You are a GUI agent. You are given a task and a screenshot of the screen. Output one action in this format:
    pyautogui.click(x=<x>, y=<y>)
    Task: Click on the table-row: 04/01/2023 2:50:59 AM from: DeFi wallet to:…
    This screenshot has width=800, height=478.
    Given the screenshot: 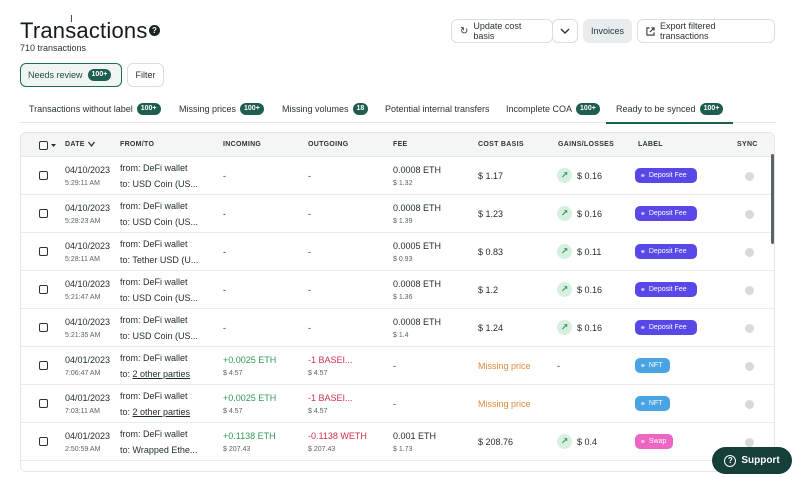 What is the action you would take?
    pyautogui.click(x=397, y=442)
    